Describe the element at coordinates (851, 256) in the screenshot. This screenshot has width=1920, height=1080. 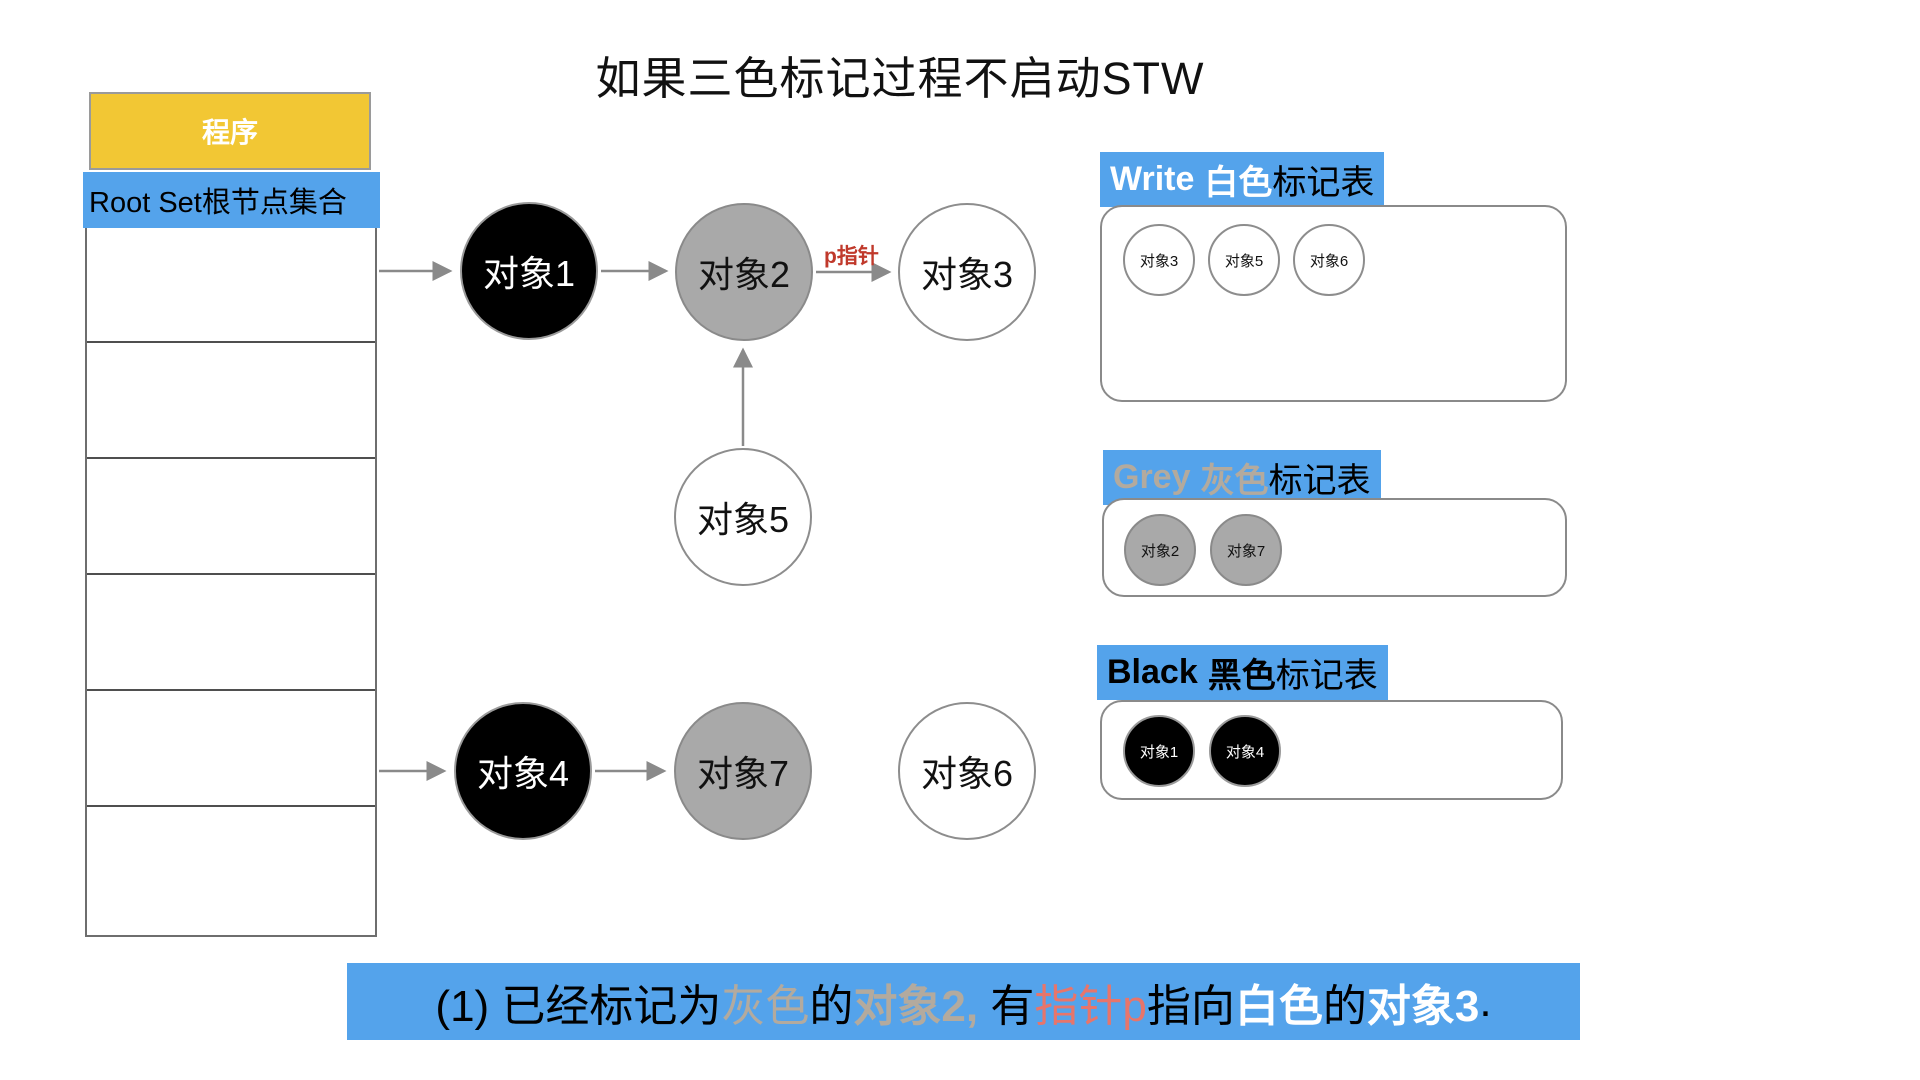
I see `p-pointer-label: p指针` at that location.